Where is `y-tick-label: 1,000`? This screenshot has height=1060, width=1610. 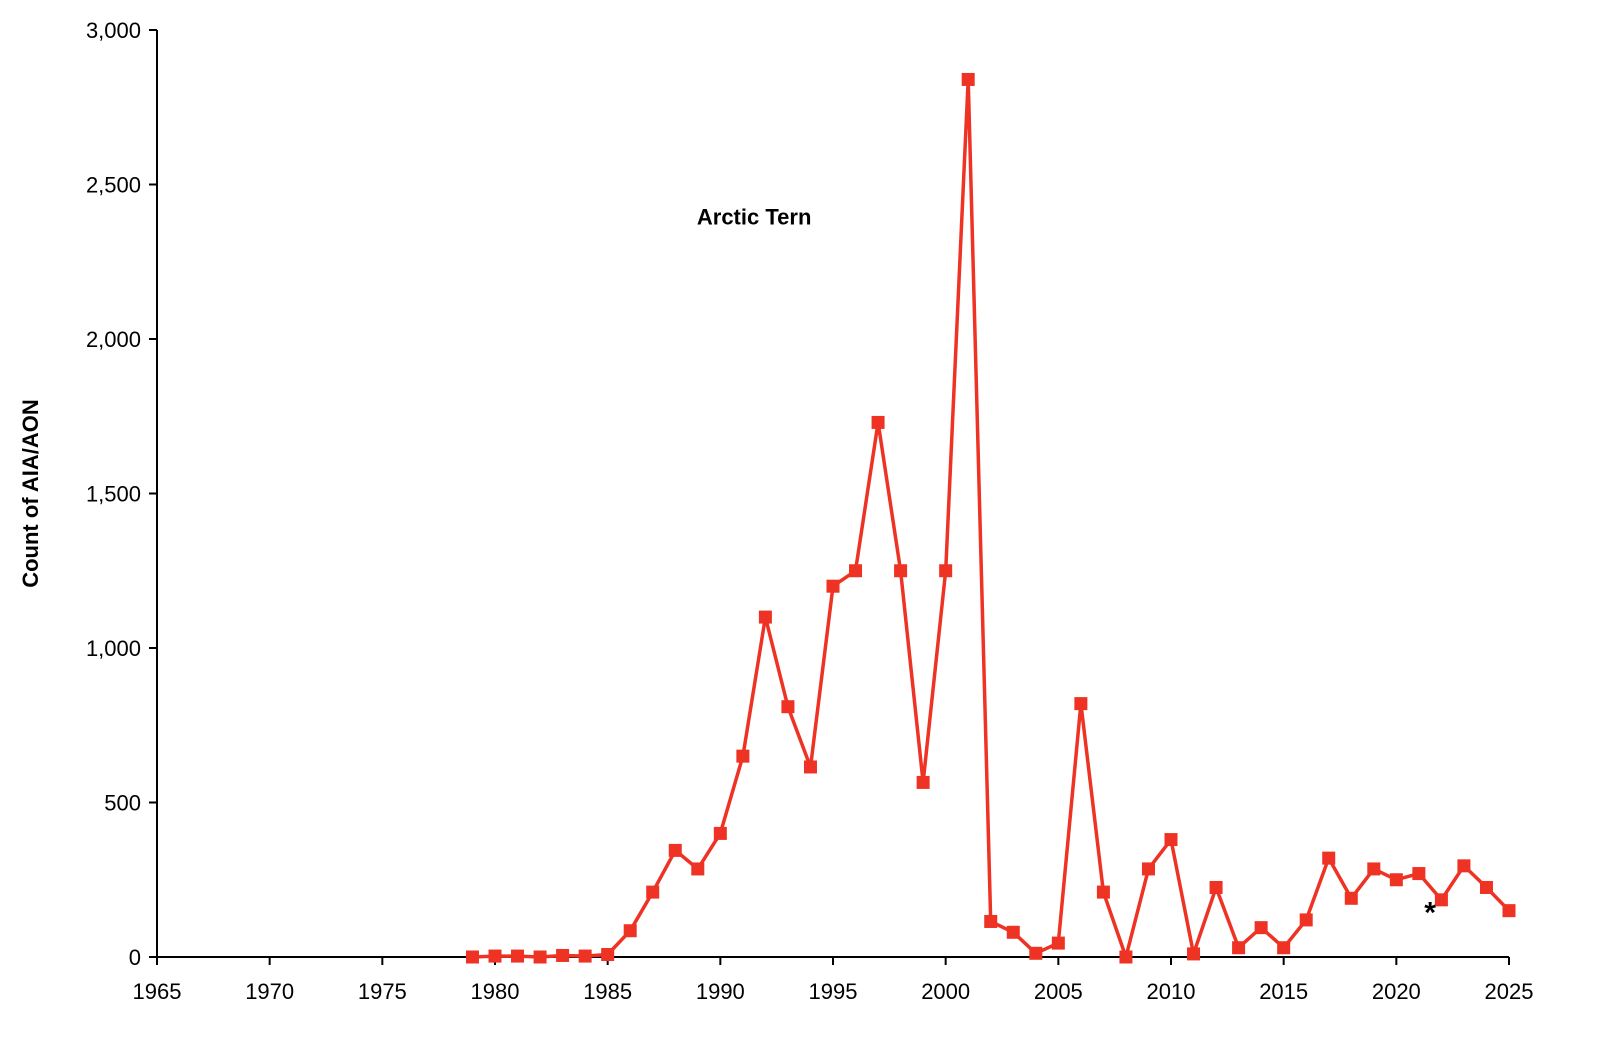 y-tick-label: 1,000 is located at coordinates (113, 648).